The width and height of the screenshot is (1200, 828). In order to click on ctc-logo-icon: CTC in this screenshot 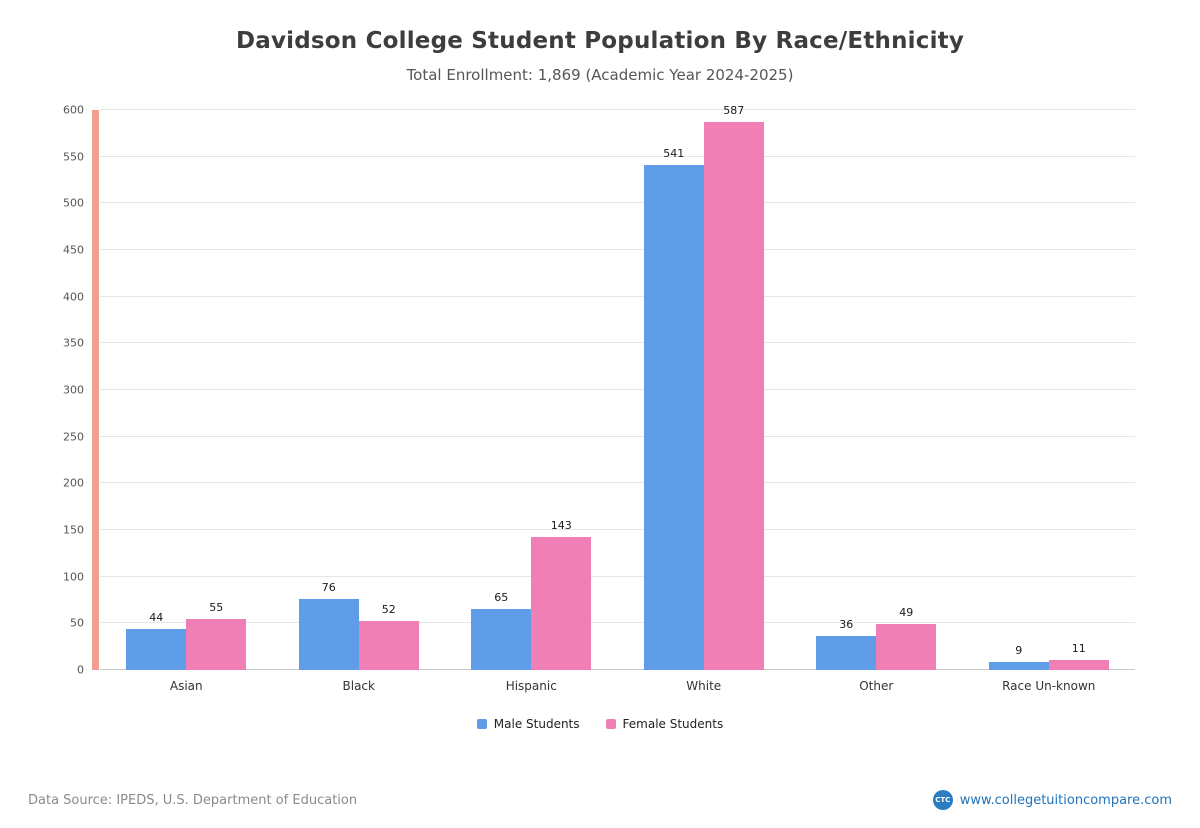, I will do `click(942, 800)`.